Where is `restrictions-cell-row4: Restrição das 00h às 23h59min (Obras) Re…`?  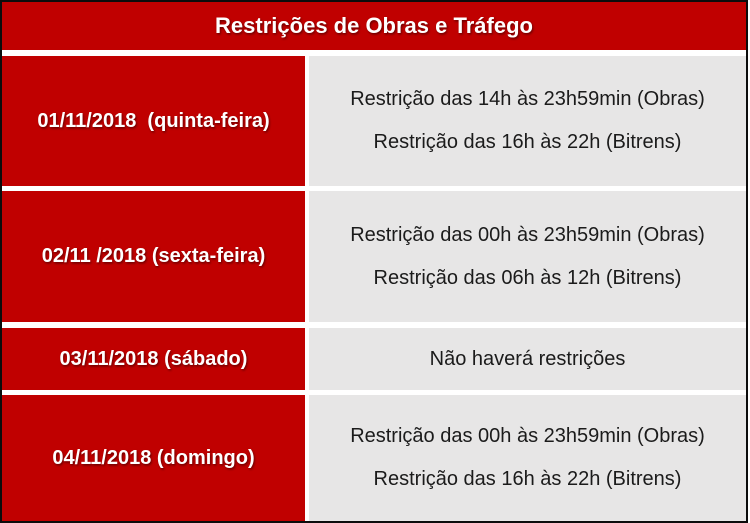 restrictions-cell-row4: Restrição das 00h às 23h59min (Obras) Re… is located at coordinates (527, 458).